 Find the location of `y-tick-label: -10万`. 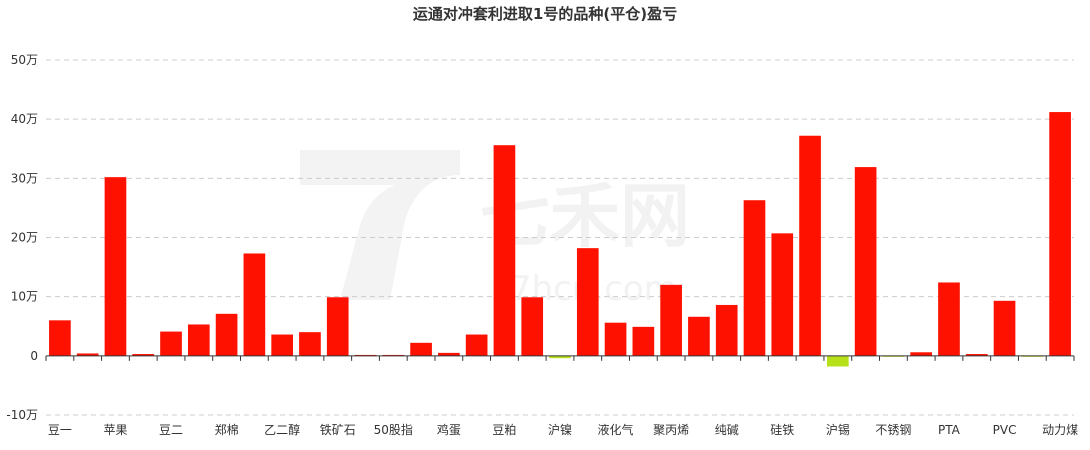

y-tick-label: -10万 is located at coordinates (22, 415).